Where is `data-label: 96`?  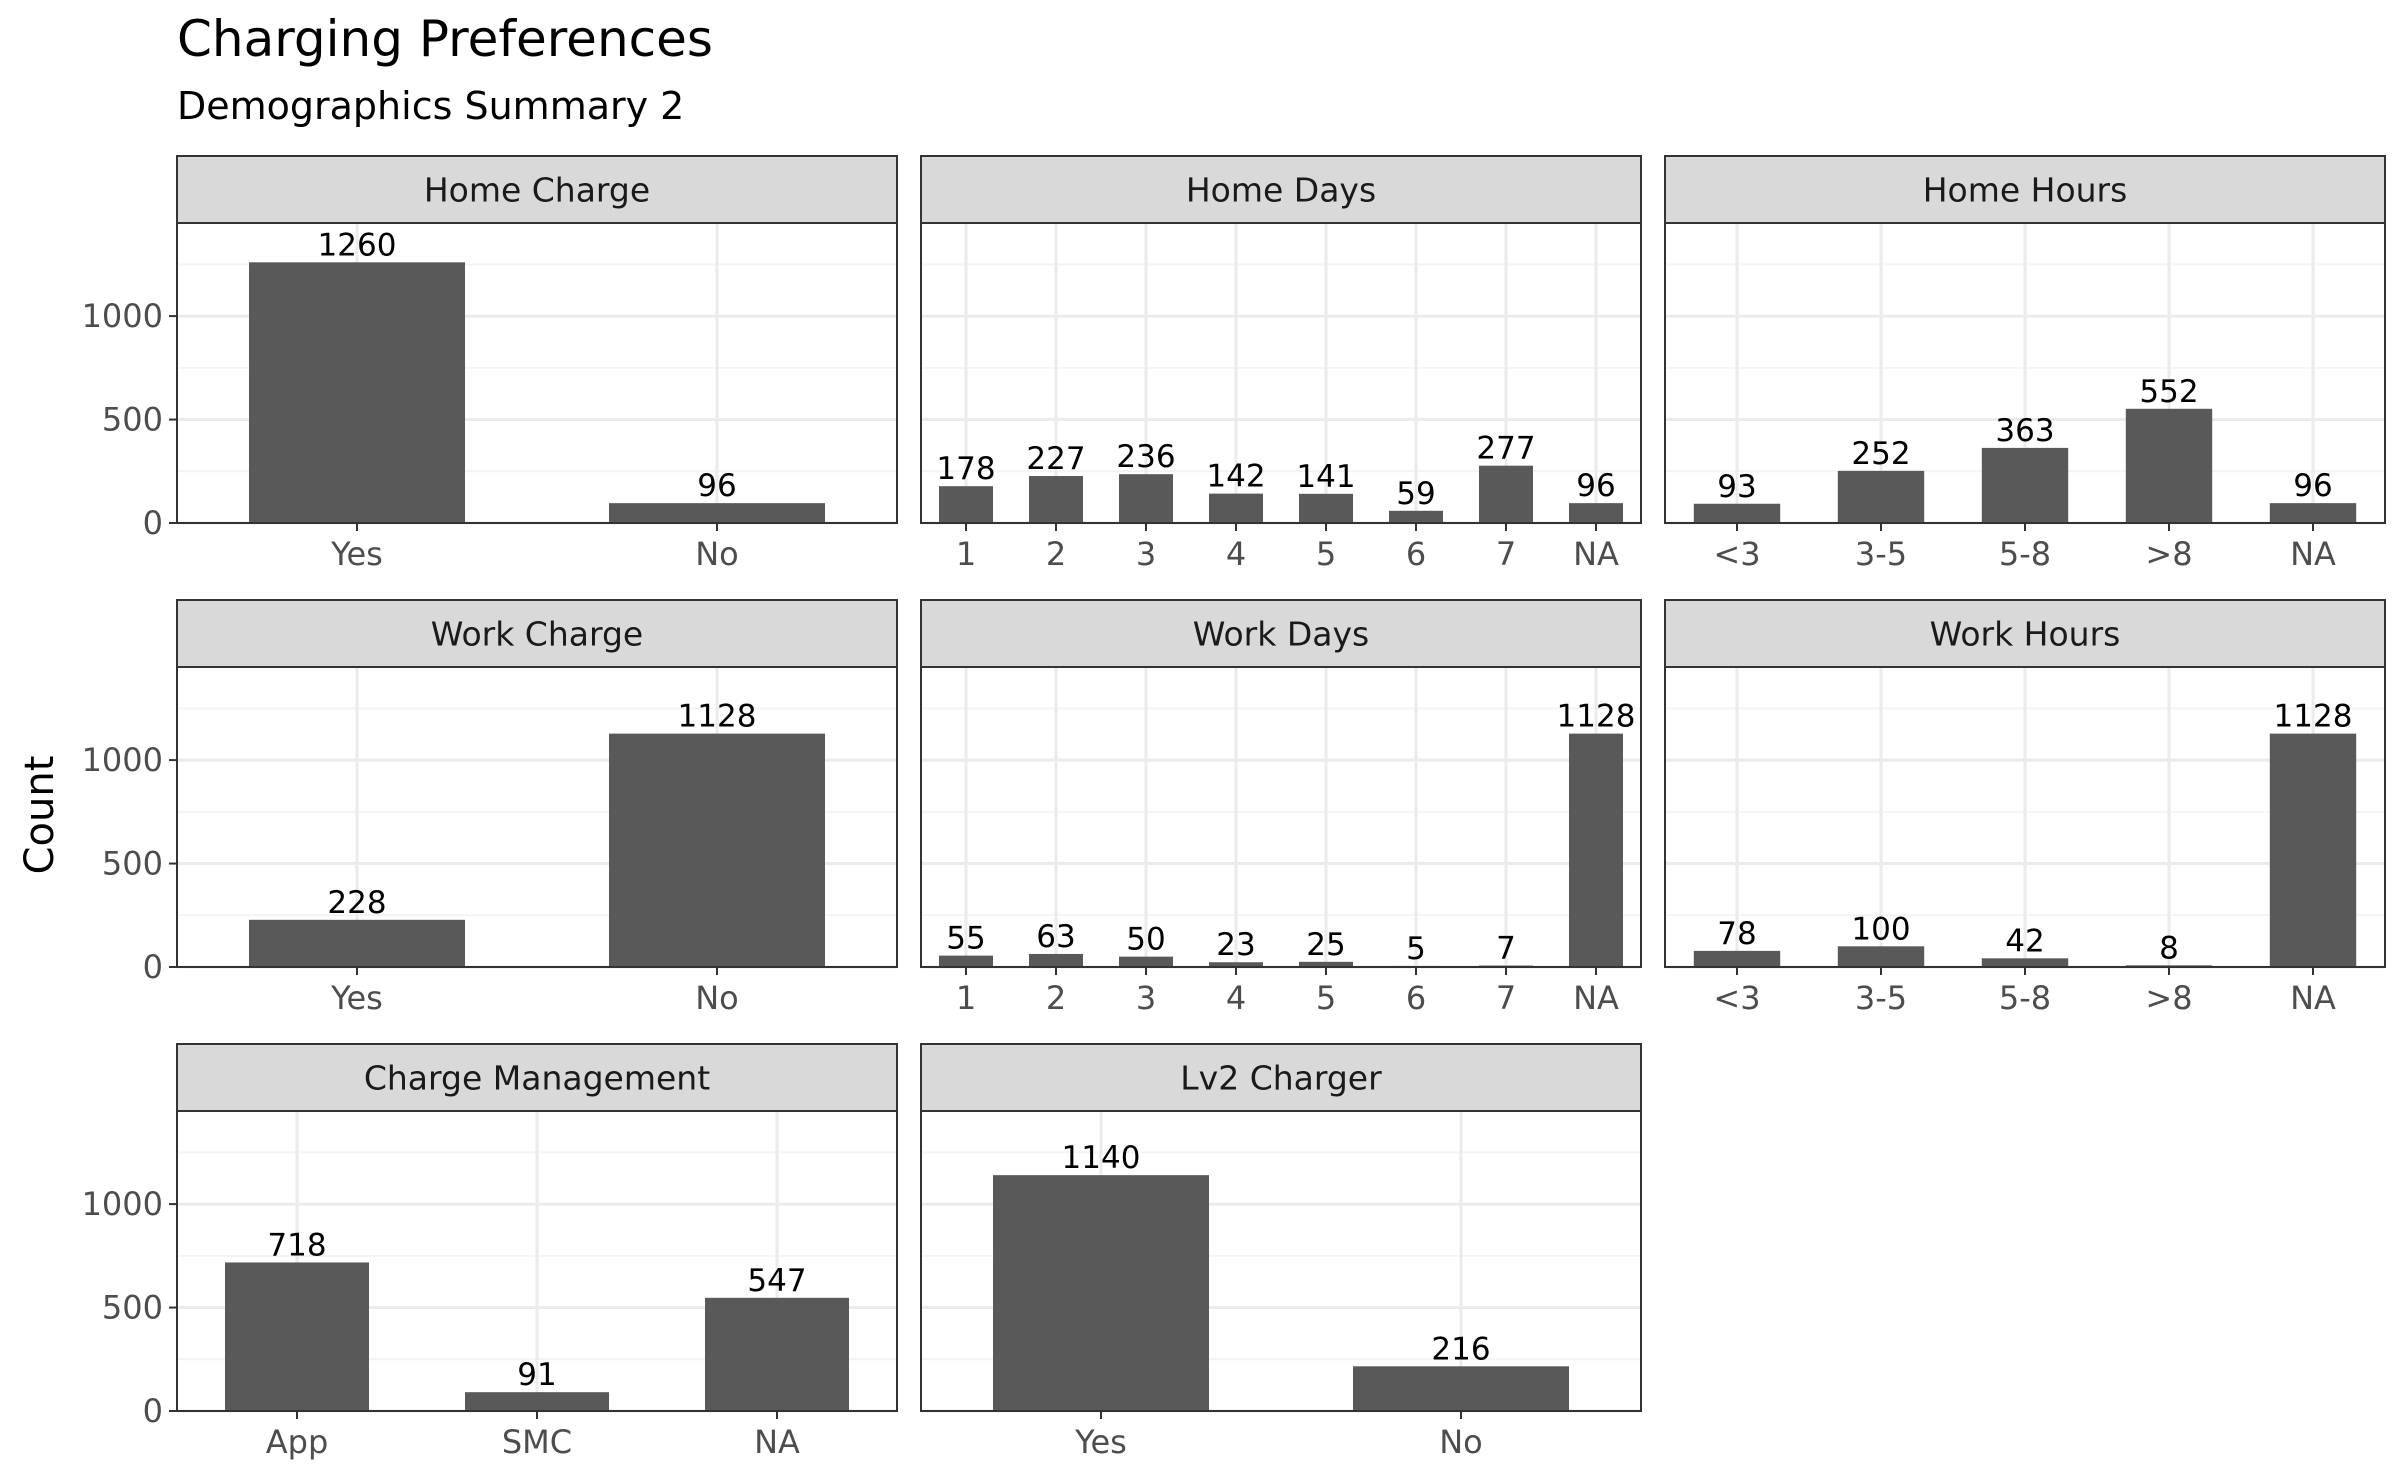
data-label: 96 is located at coordinates (2312, 486).